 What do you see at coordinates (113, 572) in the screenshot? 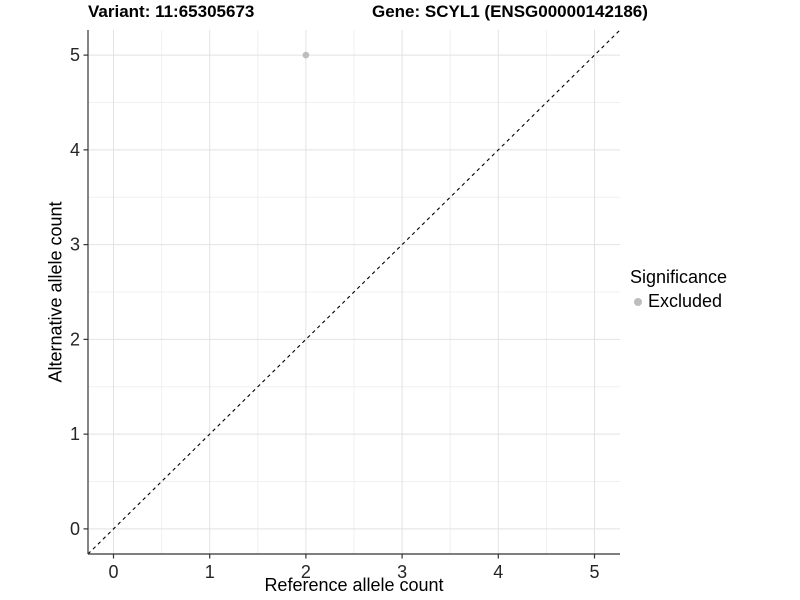
I see `x-tick-label: 0` at bounding box center [113, 572].